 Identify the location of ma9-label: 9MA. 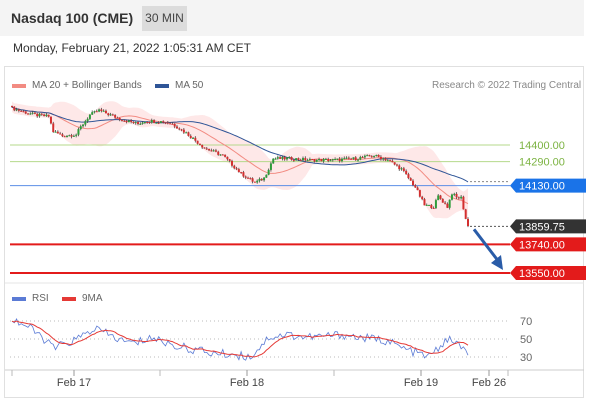
(92, 298).